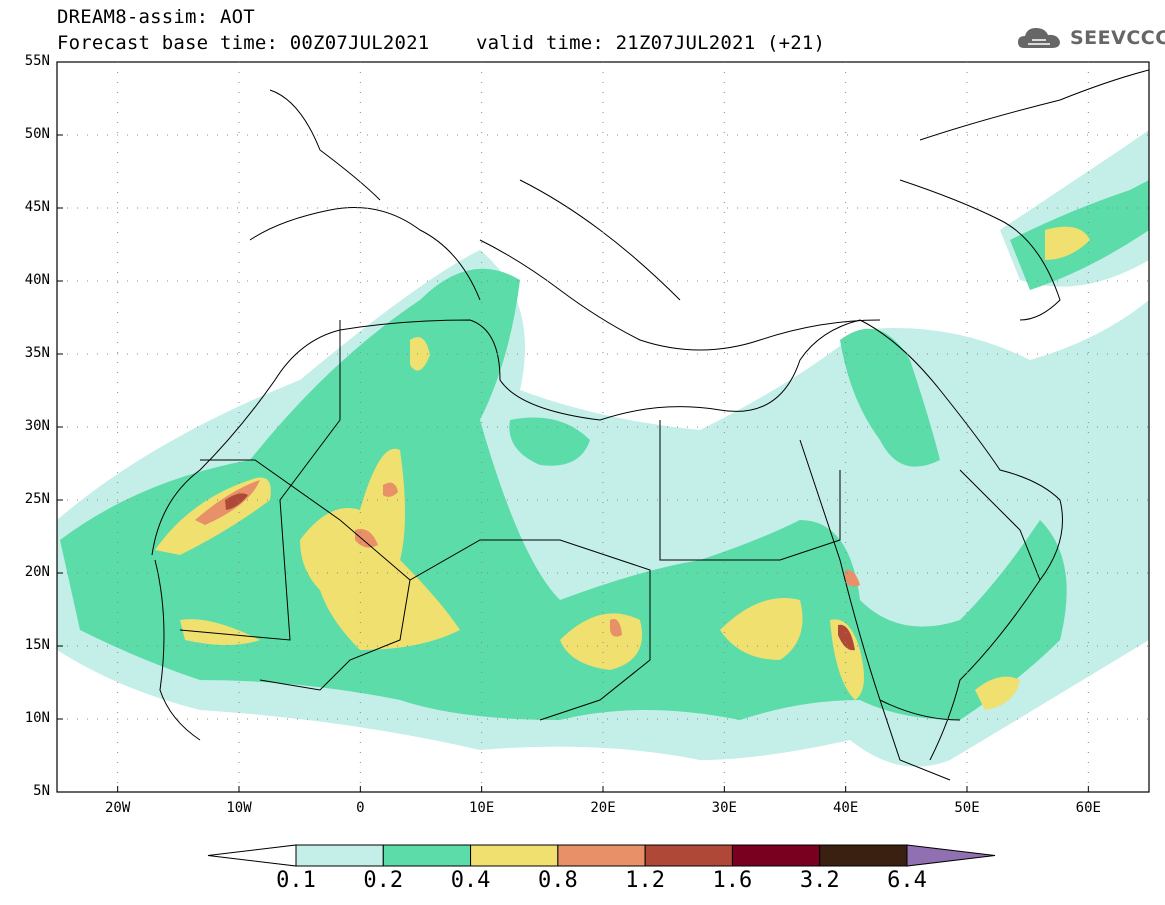 This screenshot has width=1165, height=905. What do you see at coordinates (732, 880) in the screenshot?
I see `colorbar-level-label: 1.6` at bounding box center [732, 880].